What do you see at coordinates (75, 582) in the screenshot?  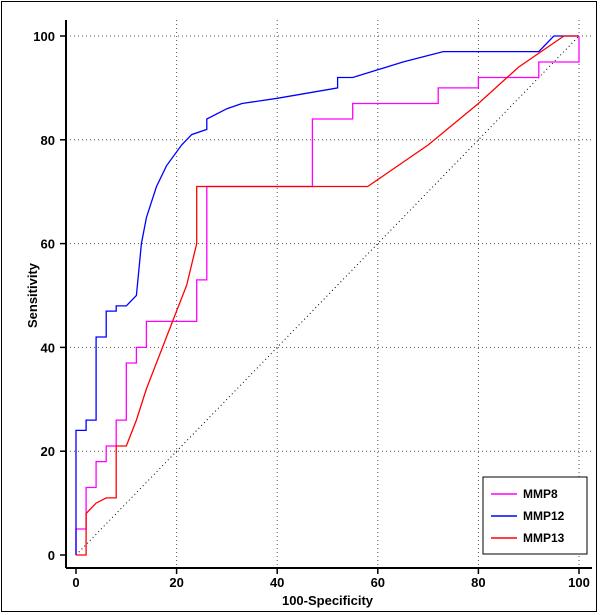 I see `x-tick-label: 0` at bounding box center [75, 582].